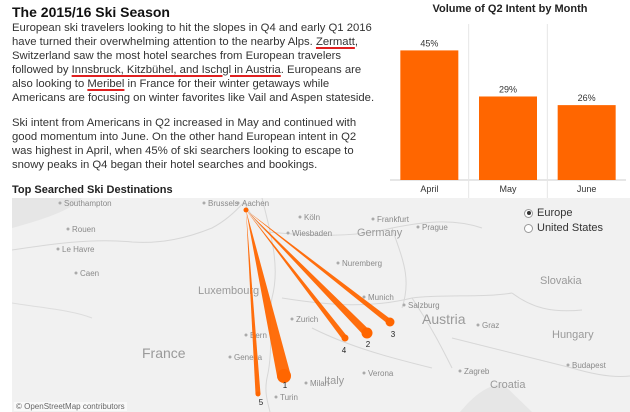 This screenshot has width=630, height=412. Describe the element at coordinates (258, 335) in the screenshot. I see `place-label: Bern` at that location.